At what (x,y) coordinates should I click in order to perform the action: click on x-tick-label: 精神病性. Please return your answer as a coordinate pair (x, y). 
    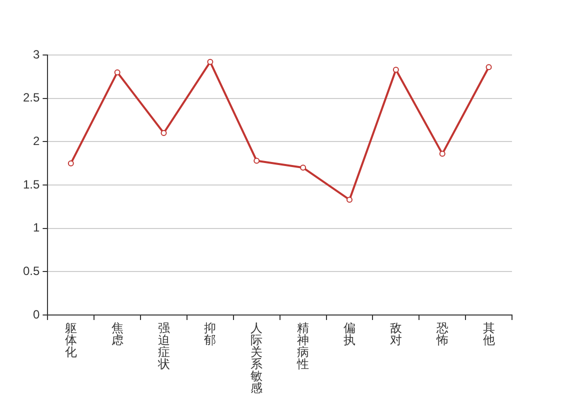
    Looking at the image, I should click on (303, 346).